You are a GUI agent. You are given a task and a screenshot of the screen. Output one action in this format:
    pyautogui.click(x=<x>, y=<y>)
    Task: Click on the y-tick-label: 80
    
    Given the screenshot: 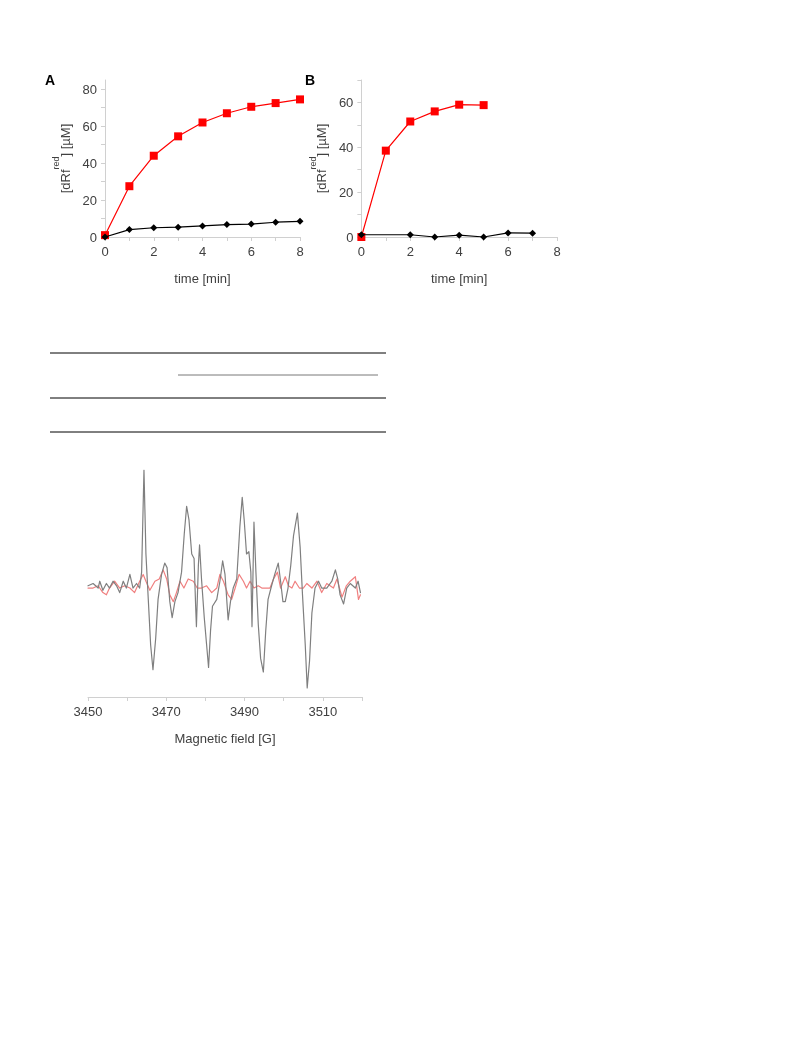 What is the action you would take?
    pyautogui.click(x=89, y=89)
    